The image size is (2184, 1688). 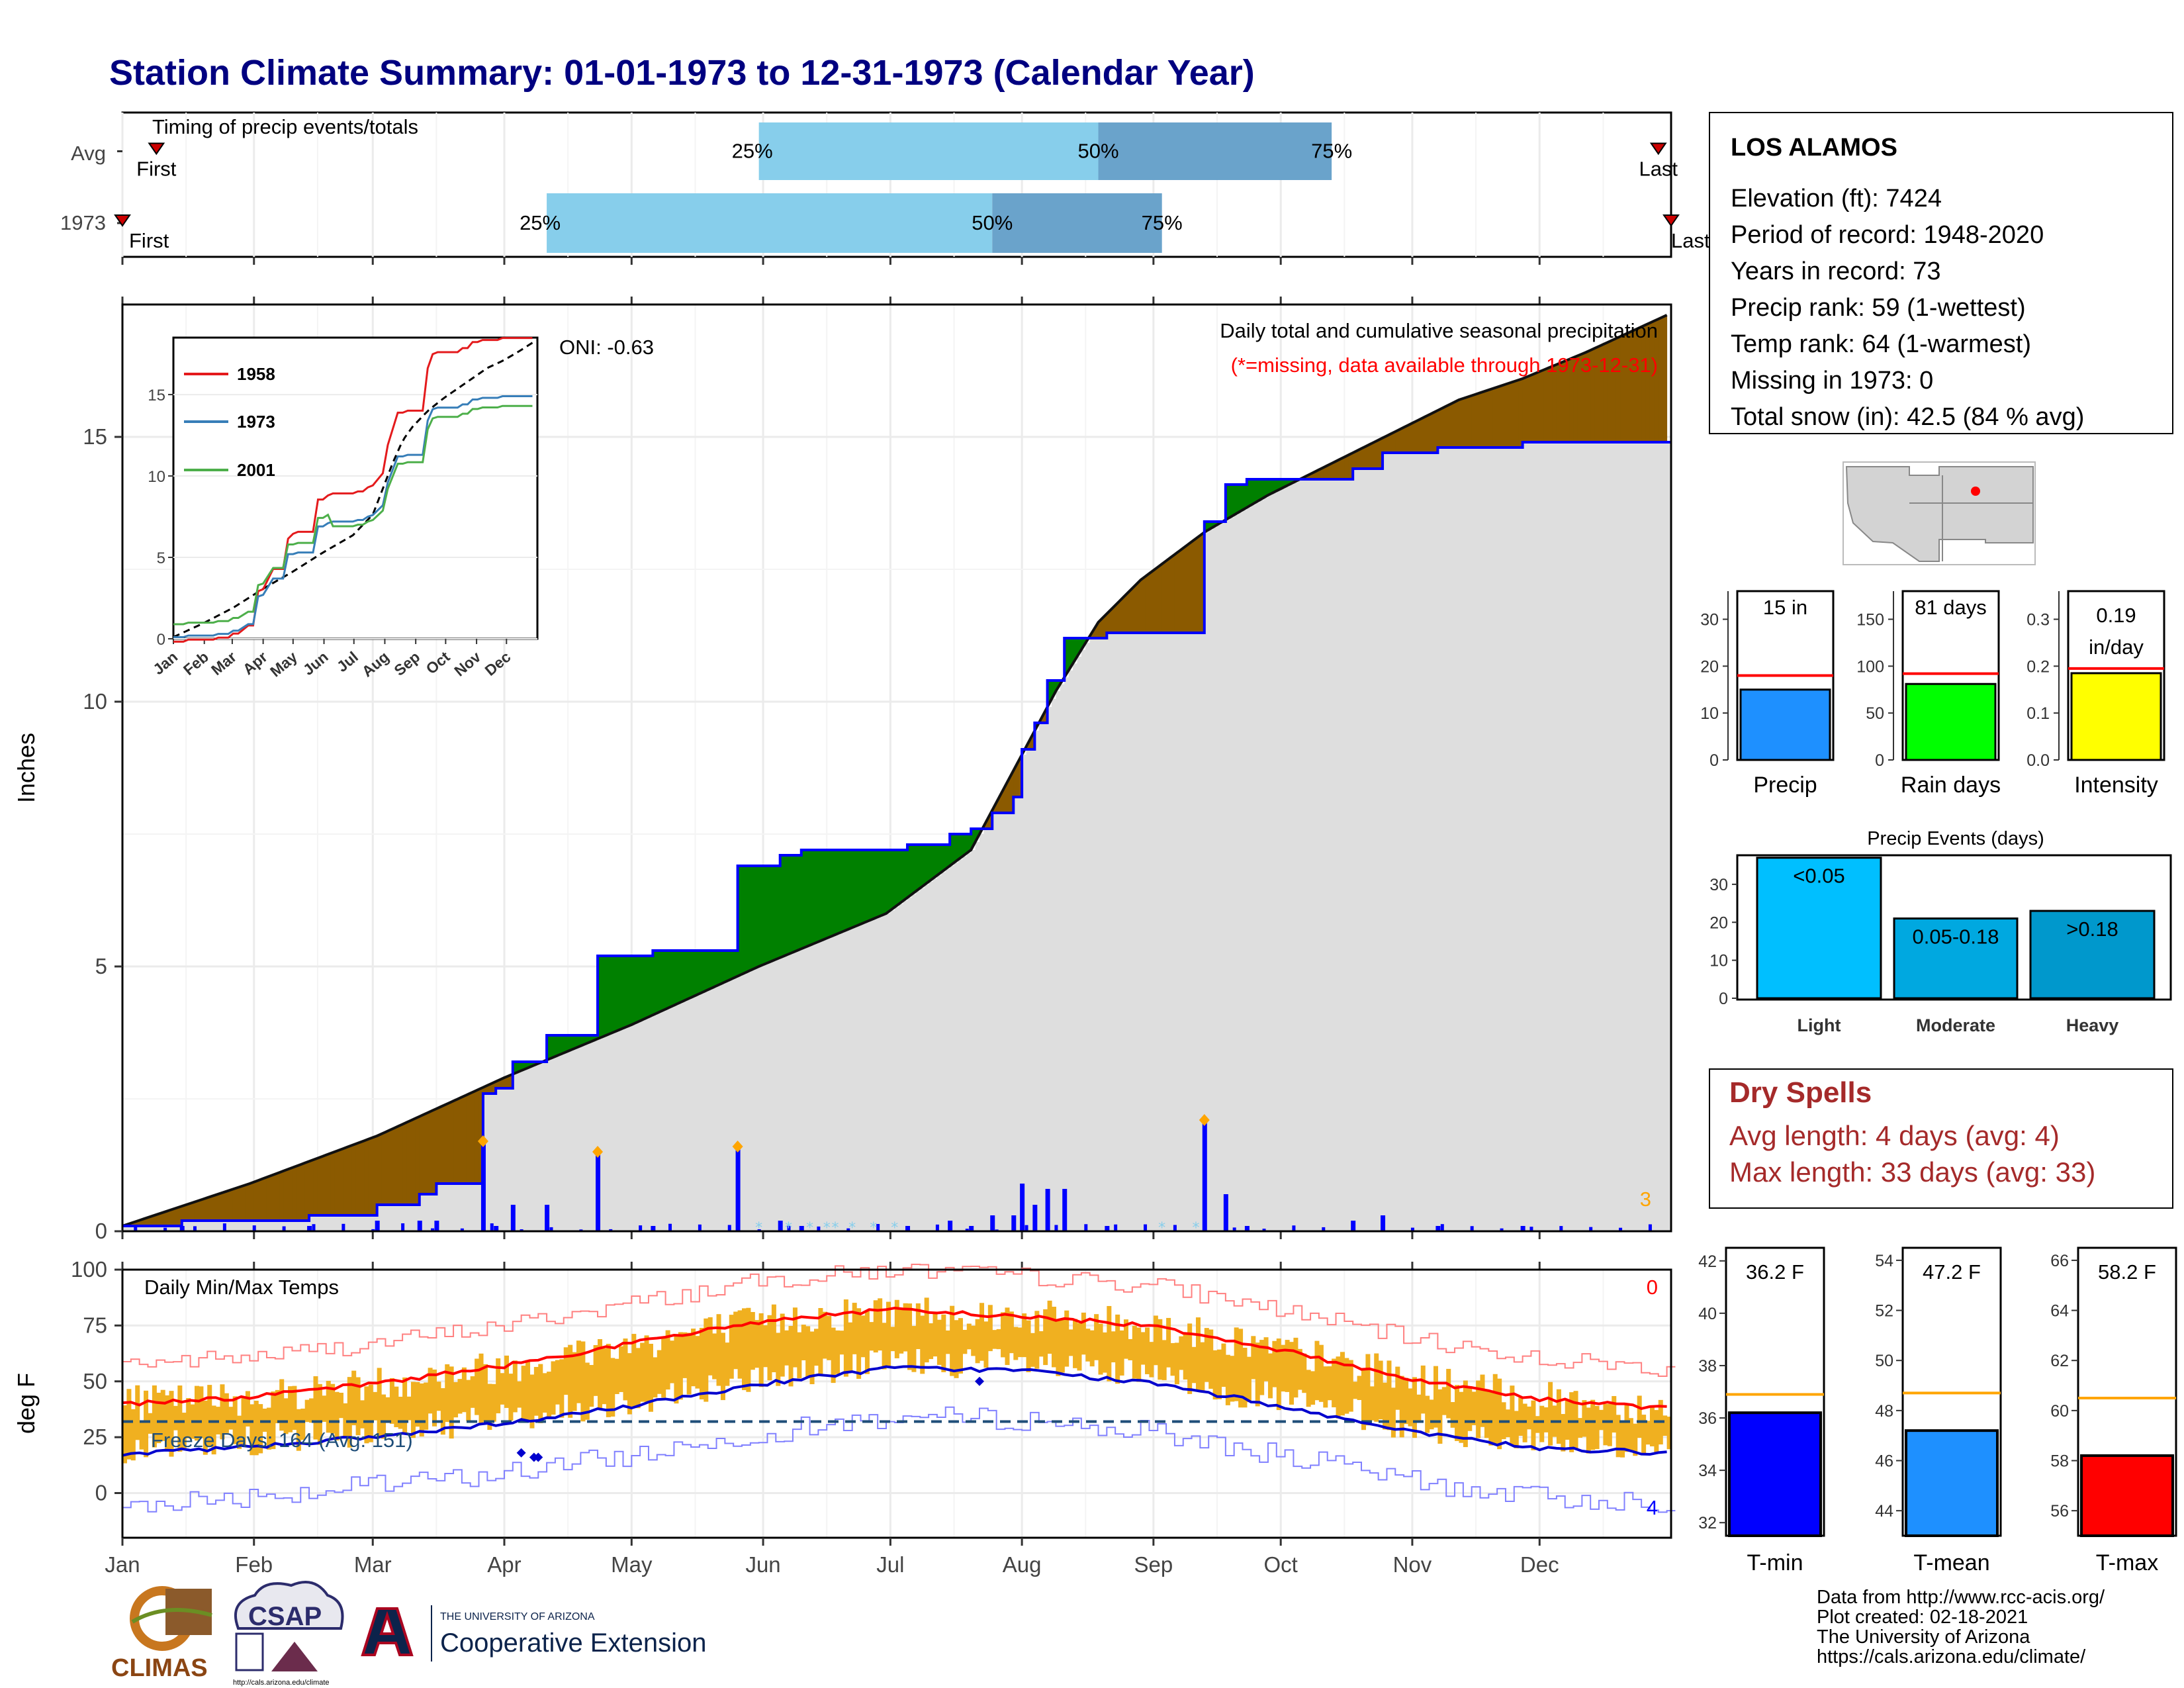 What do you see at coordinates (1956, 937) in the screenshot?
I see `events-bar-value-Moderate: 0.05-0.18` at bounding box center [1956, 937].